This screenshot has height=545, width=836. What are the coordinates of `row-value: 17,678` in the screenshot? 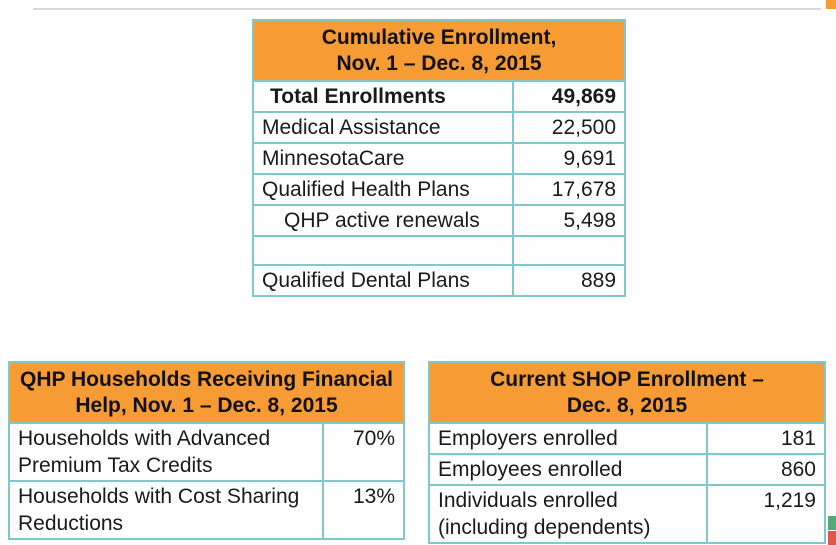 It's located at (569, 189).